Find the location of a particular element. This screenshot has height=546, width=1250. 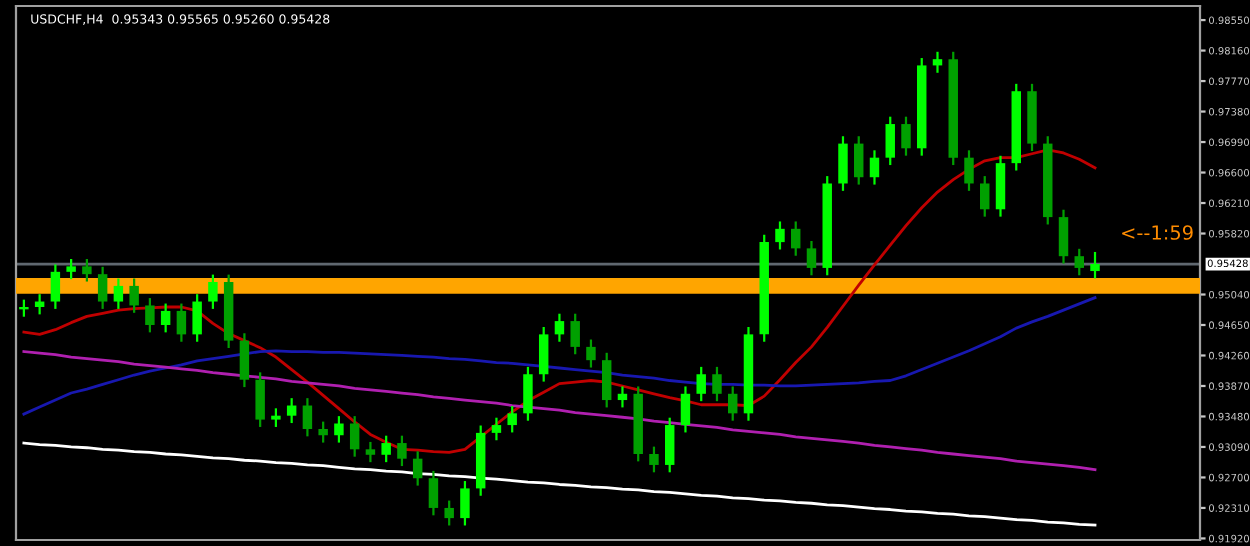

text: <--1:59 is located at coordinates (1157, 232).